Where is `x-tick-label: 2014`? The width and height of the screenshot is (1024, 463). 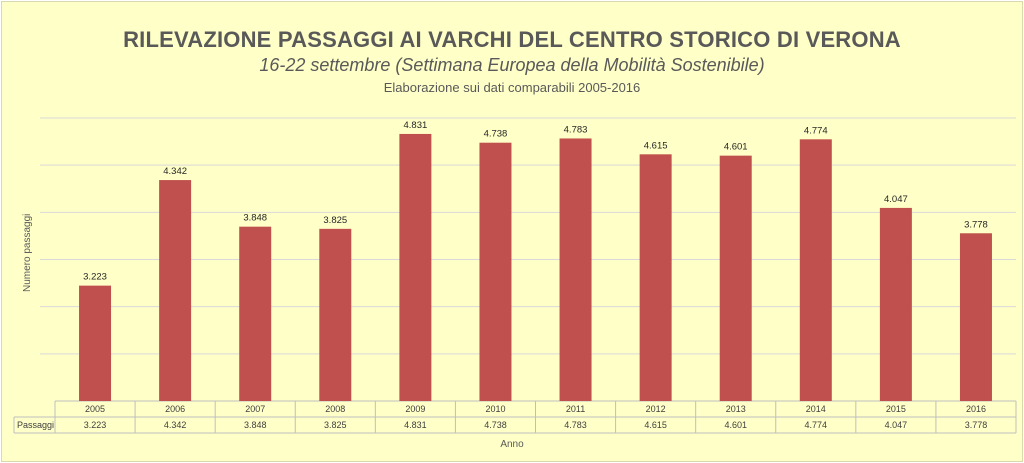
x-tick-label: 2014 is located at coordinates (816, 409).